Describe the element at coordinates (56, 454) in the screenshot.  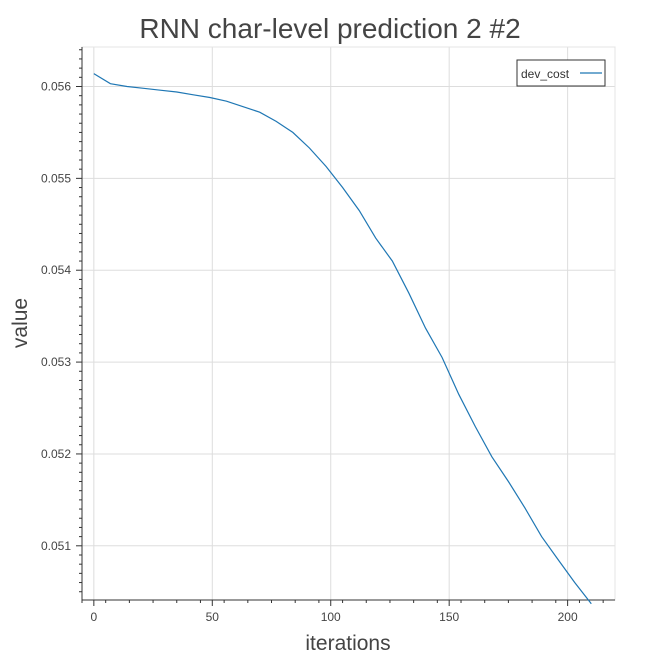
I see `y-tick-label: 0.052` at that location.